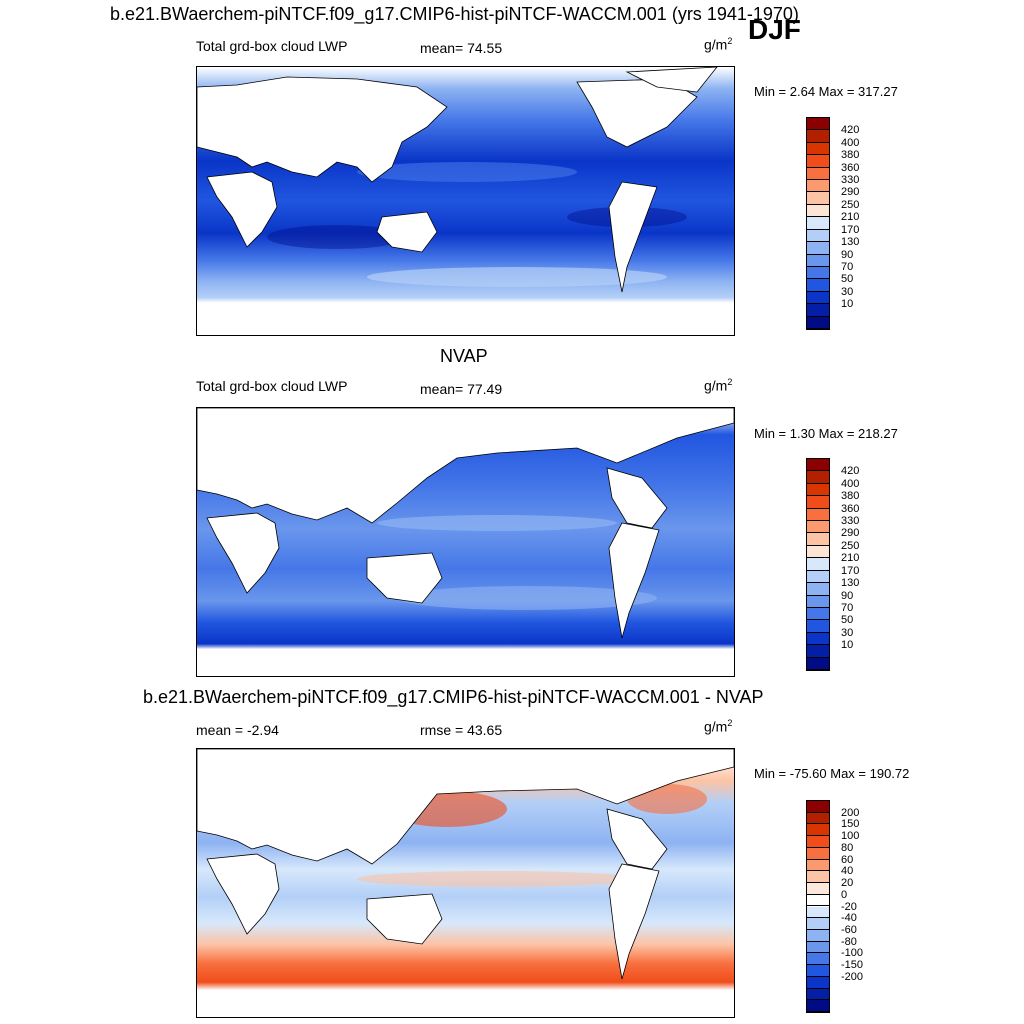 The width and height of the screenshot is (1024, 1024). What do you see at coordinates (718, 44) in the screenshot?
I see `panel-1-units: g/m2` at bounding box center [718, 44].